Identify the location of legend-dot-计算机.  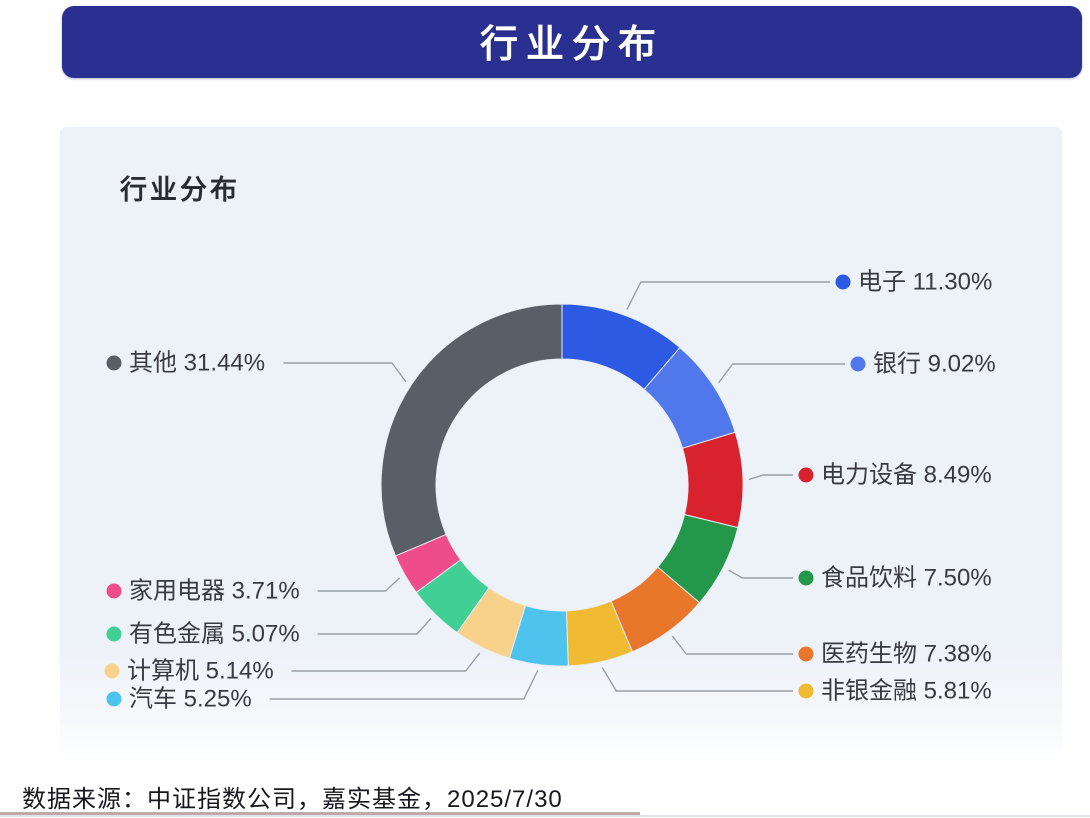
(112, 671).